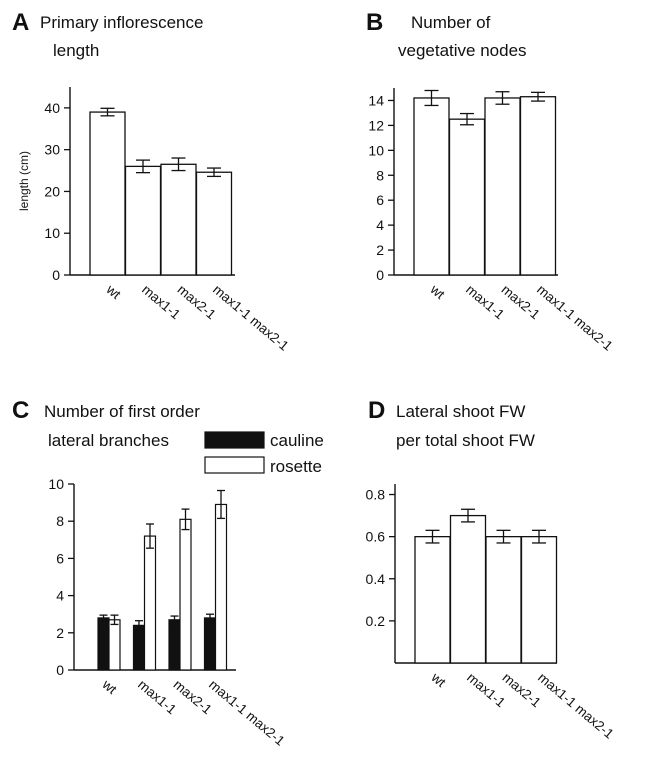 This screenshot has height=765, width=647. What do you see at coordinates (297, 440) in the screenshot?
I see `legend-label-cauline: cauline` at bounding box center [297, 440].